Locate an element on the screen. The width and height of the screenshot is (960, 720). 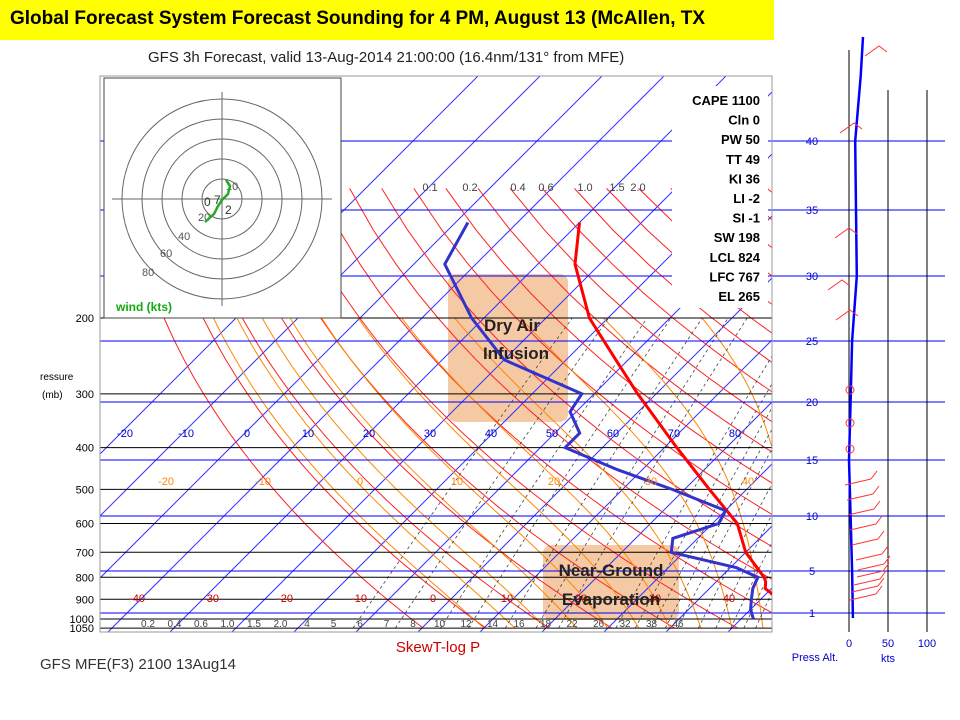
moist-adiabat-label: 40 is located at coordinates (748, 482).